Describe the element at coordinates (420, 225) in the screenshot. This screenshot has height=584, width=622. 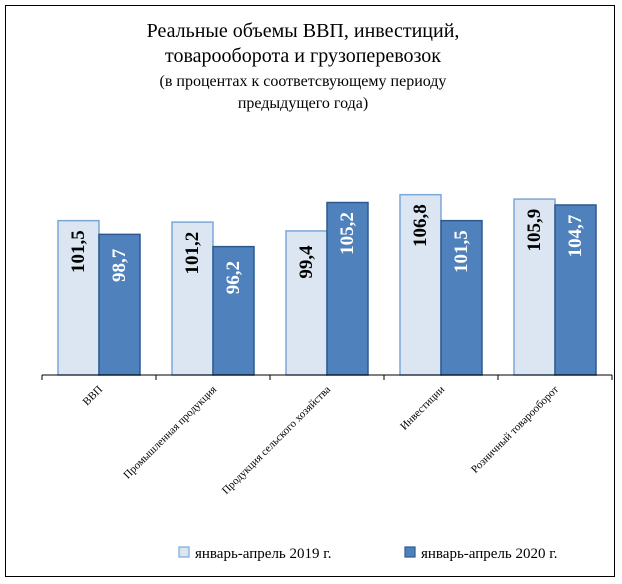
I see `value-label-2019-3: 106,8` at that location.